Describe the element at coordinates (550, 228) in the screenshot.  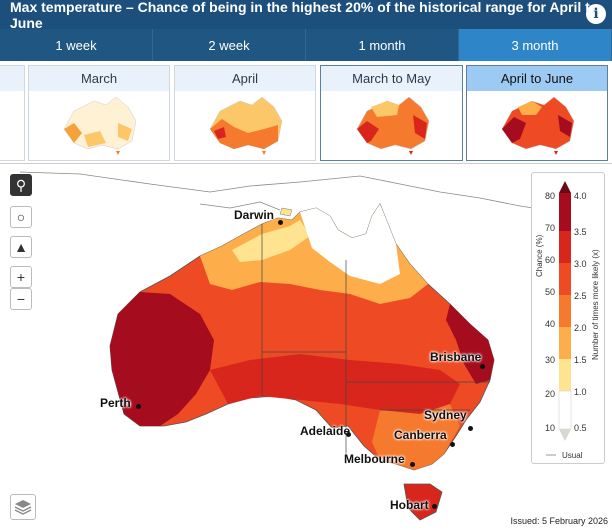
I see `legend-chance-tick: 70` at that location.